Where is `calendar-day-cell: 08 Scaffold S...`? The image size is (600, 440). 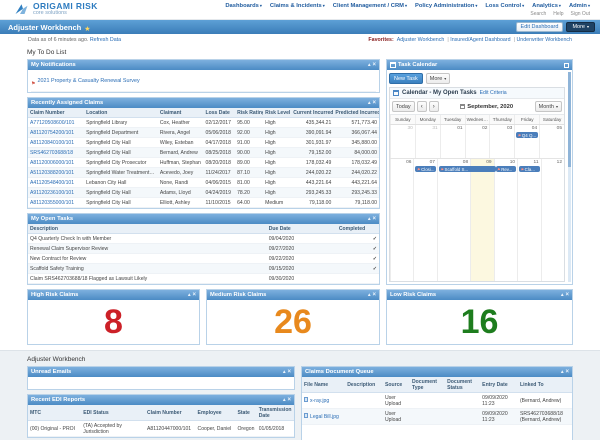 calendar-day-cell: 08 Scaffold S... is located at coordinates (466, 220).